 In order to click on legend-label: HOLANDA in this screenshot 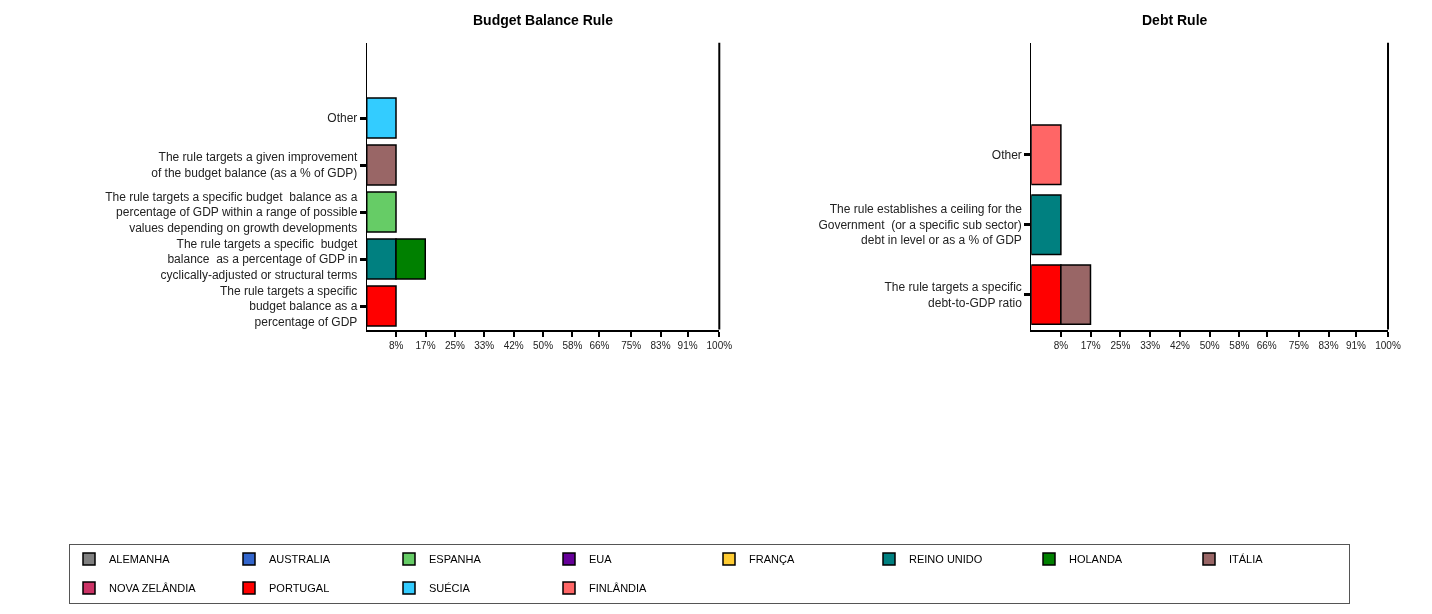, I will do `click(1096, 559)`.